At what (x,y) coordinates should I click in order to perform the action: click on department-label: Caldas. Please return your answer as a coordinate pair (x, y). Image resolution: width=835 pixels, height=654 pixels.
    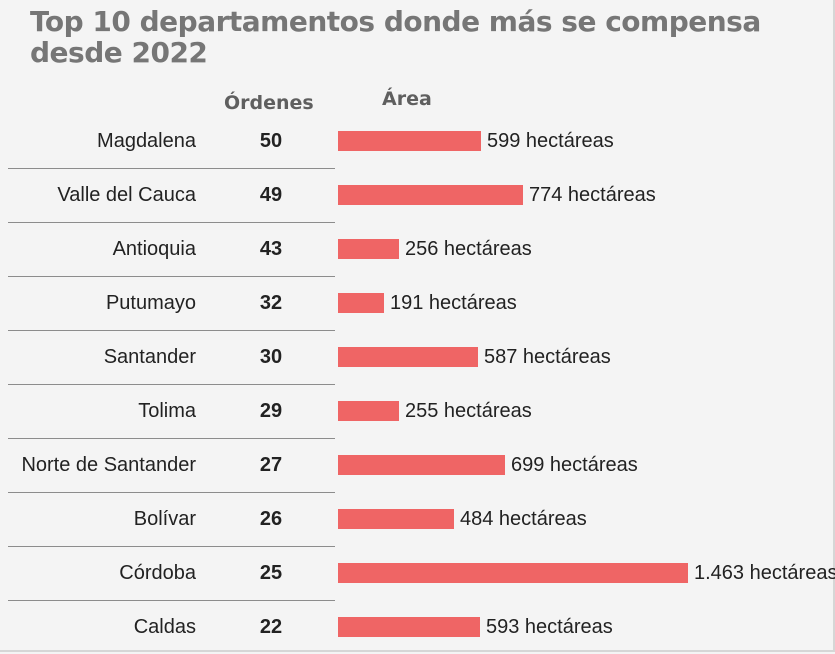
    Looking at the image, I should click on (164, 626).